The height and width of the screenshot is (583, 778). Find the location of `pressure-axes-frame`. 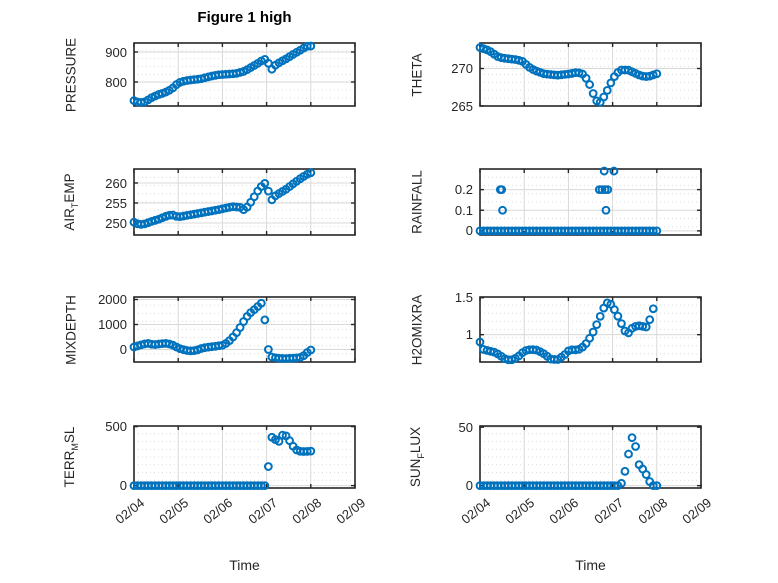

pressure-axes-frame is located at coordinates (244, 74).